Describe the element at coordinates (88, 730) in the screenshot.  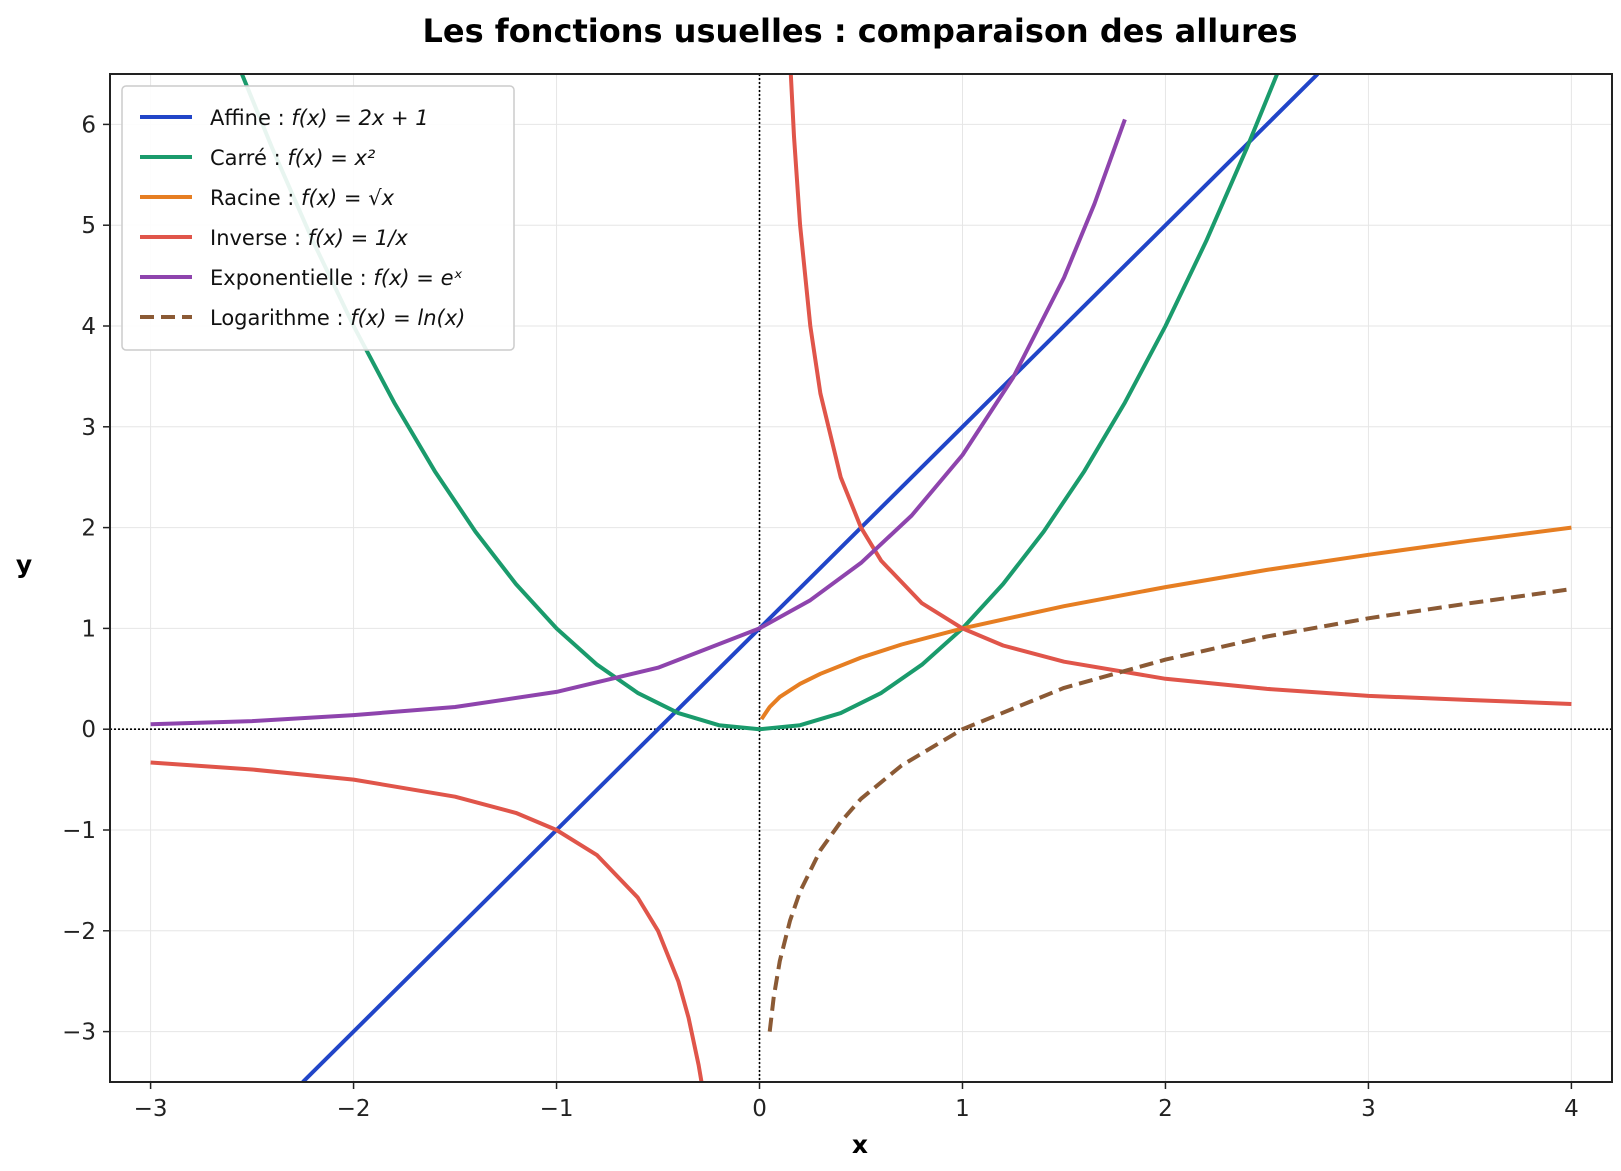
I see `y-tick-label: 0` at that location.